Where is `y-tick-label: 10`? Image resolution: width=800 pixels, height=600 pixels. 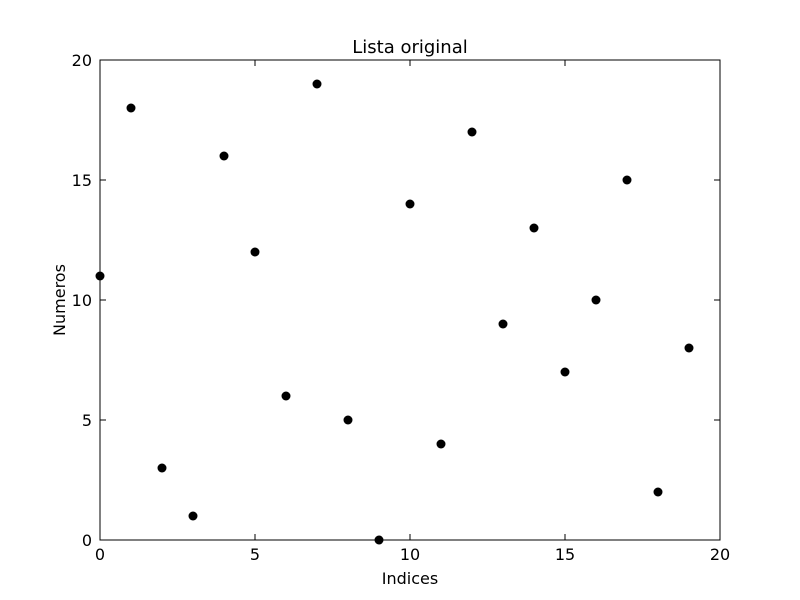 y-tick-label: 10 is located at coordinates (82, 300).